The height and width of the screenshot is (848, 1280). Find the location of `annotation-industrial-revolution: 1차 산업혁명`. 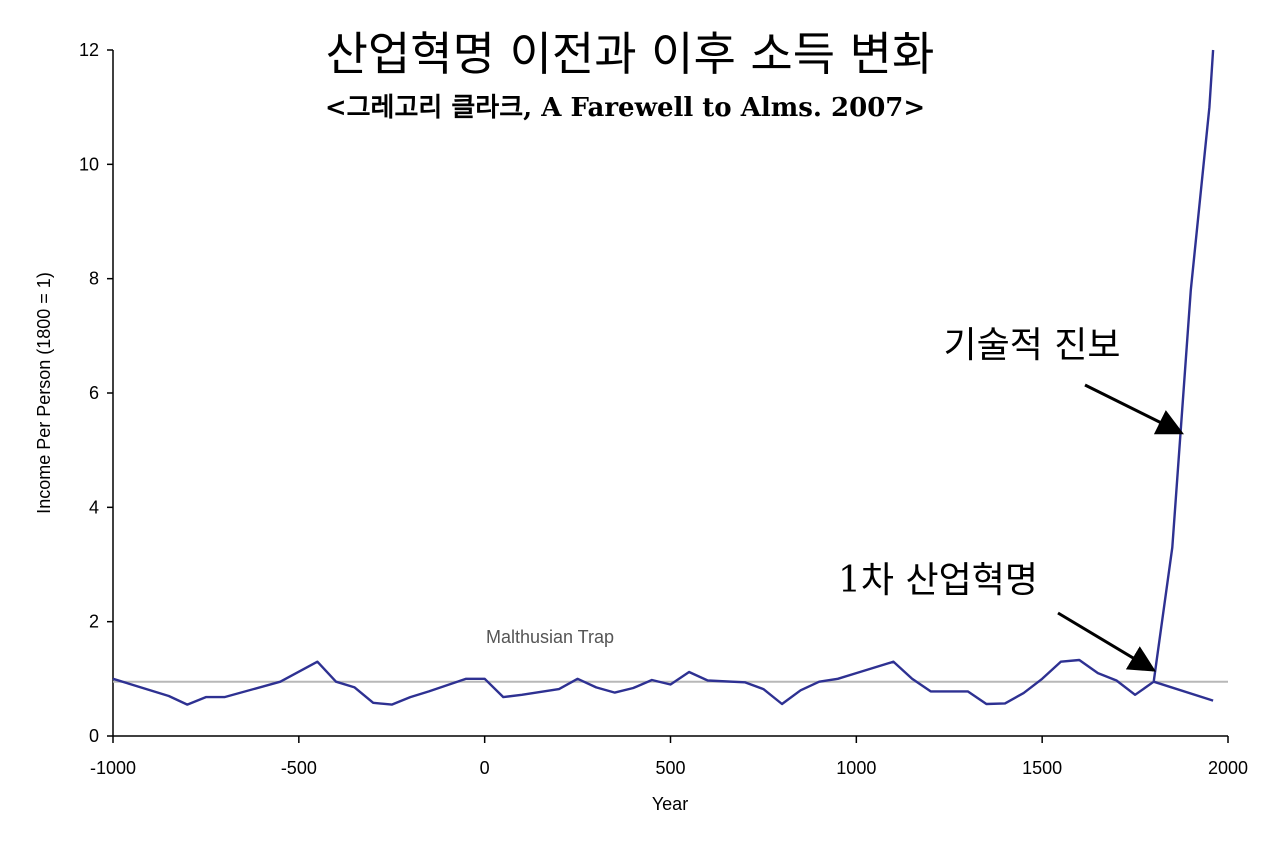

annotation-industrial-revolution: 1차 산업혁명 is located at coordinates (938, 580).